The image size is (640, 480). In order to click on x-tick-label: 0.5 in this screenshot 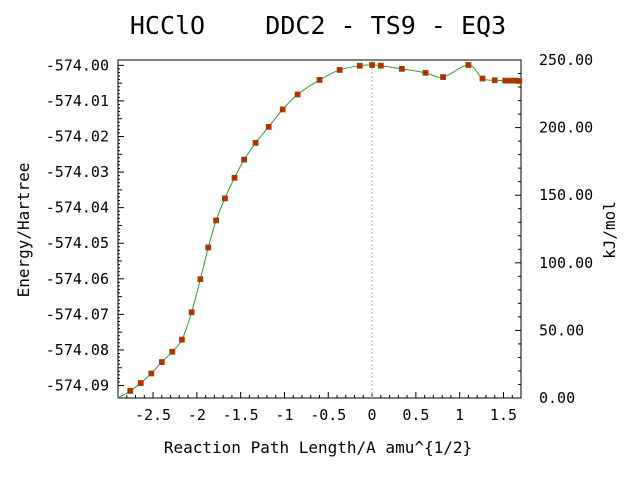, I will do `click(415, 415)`.